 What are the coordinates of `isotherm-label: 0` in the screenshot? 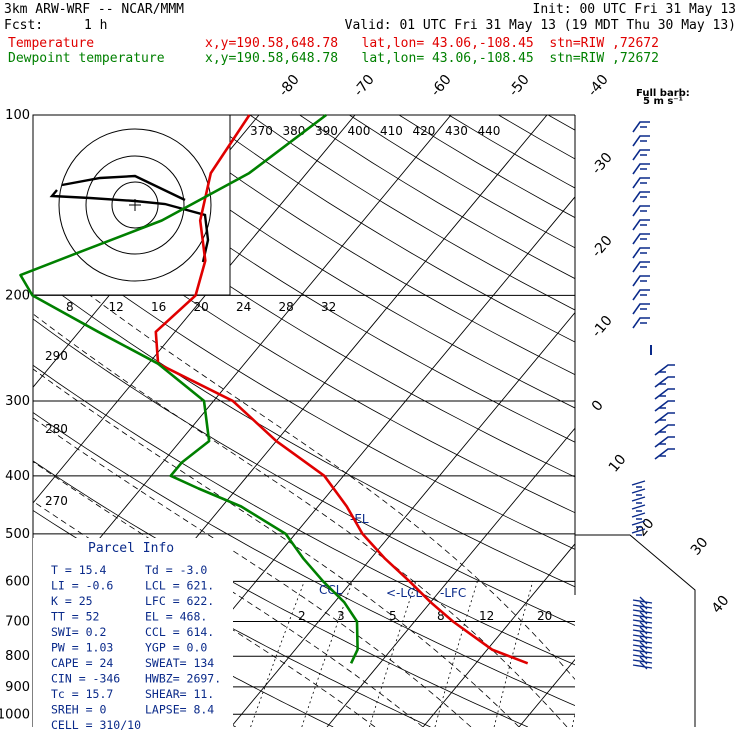 It's located at (598, 405).